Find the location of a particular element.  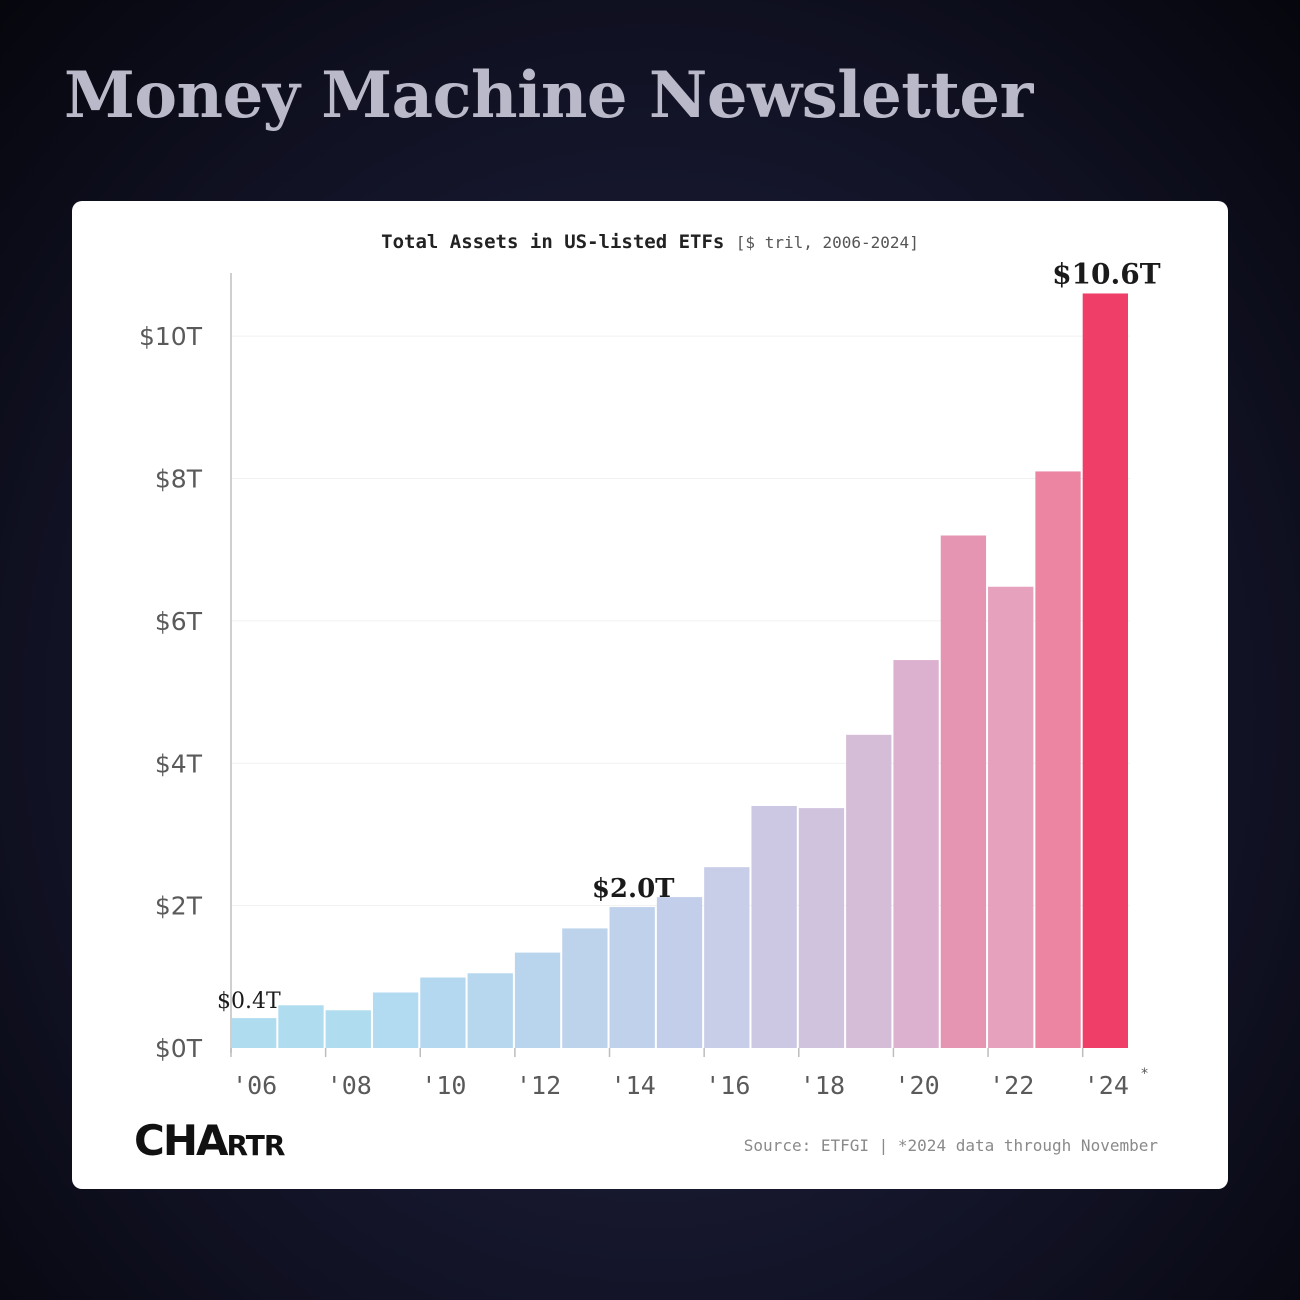

bar-2023 is located at coordinates (1058, 760).